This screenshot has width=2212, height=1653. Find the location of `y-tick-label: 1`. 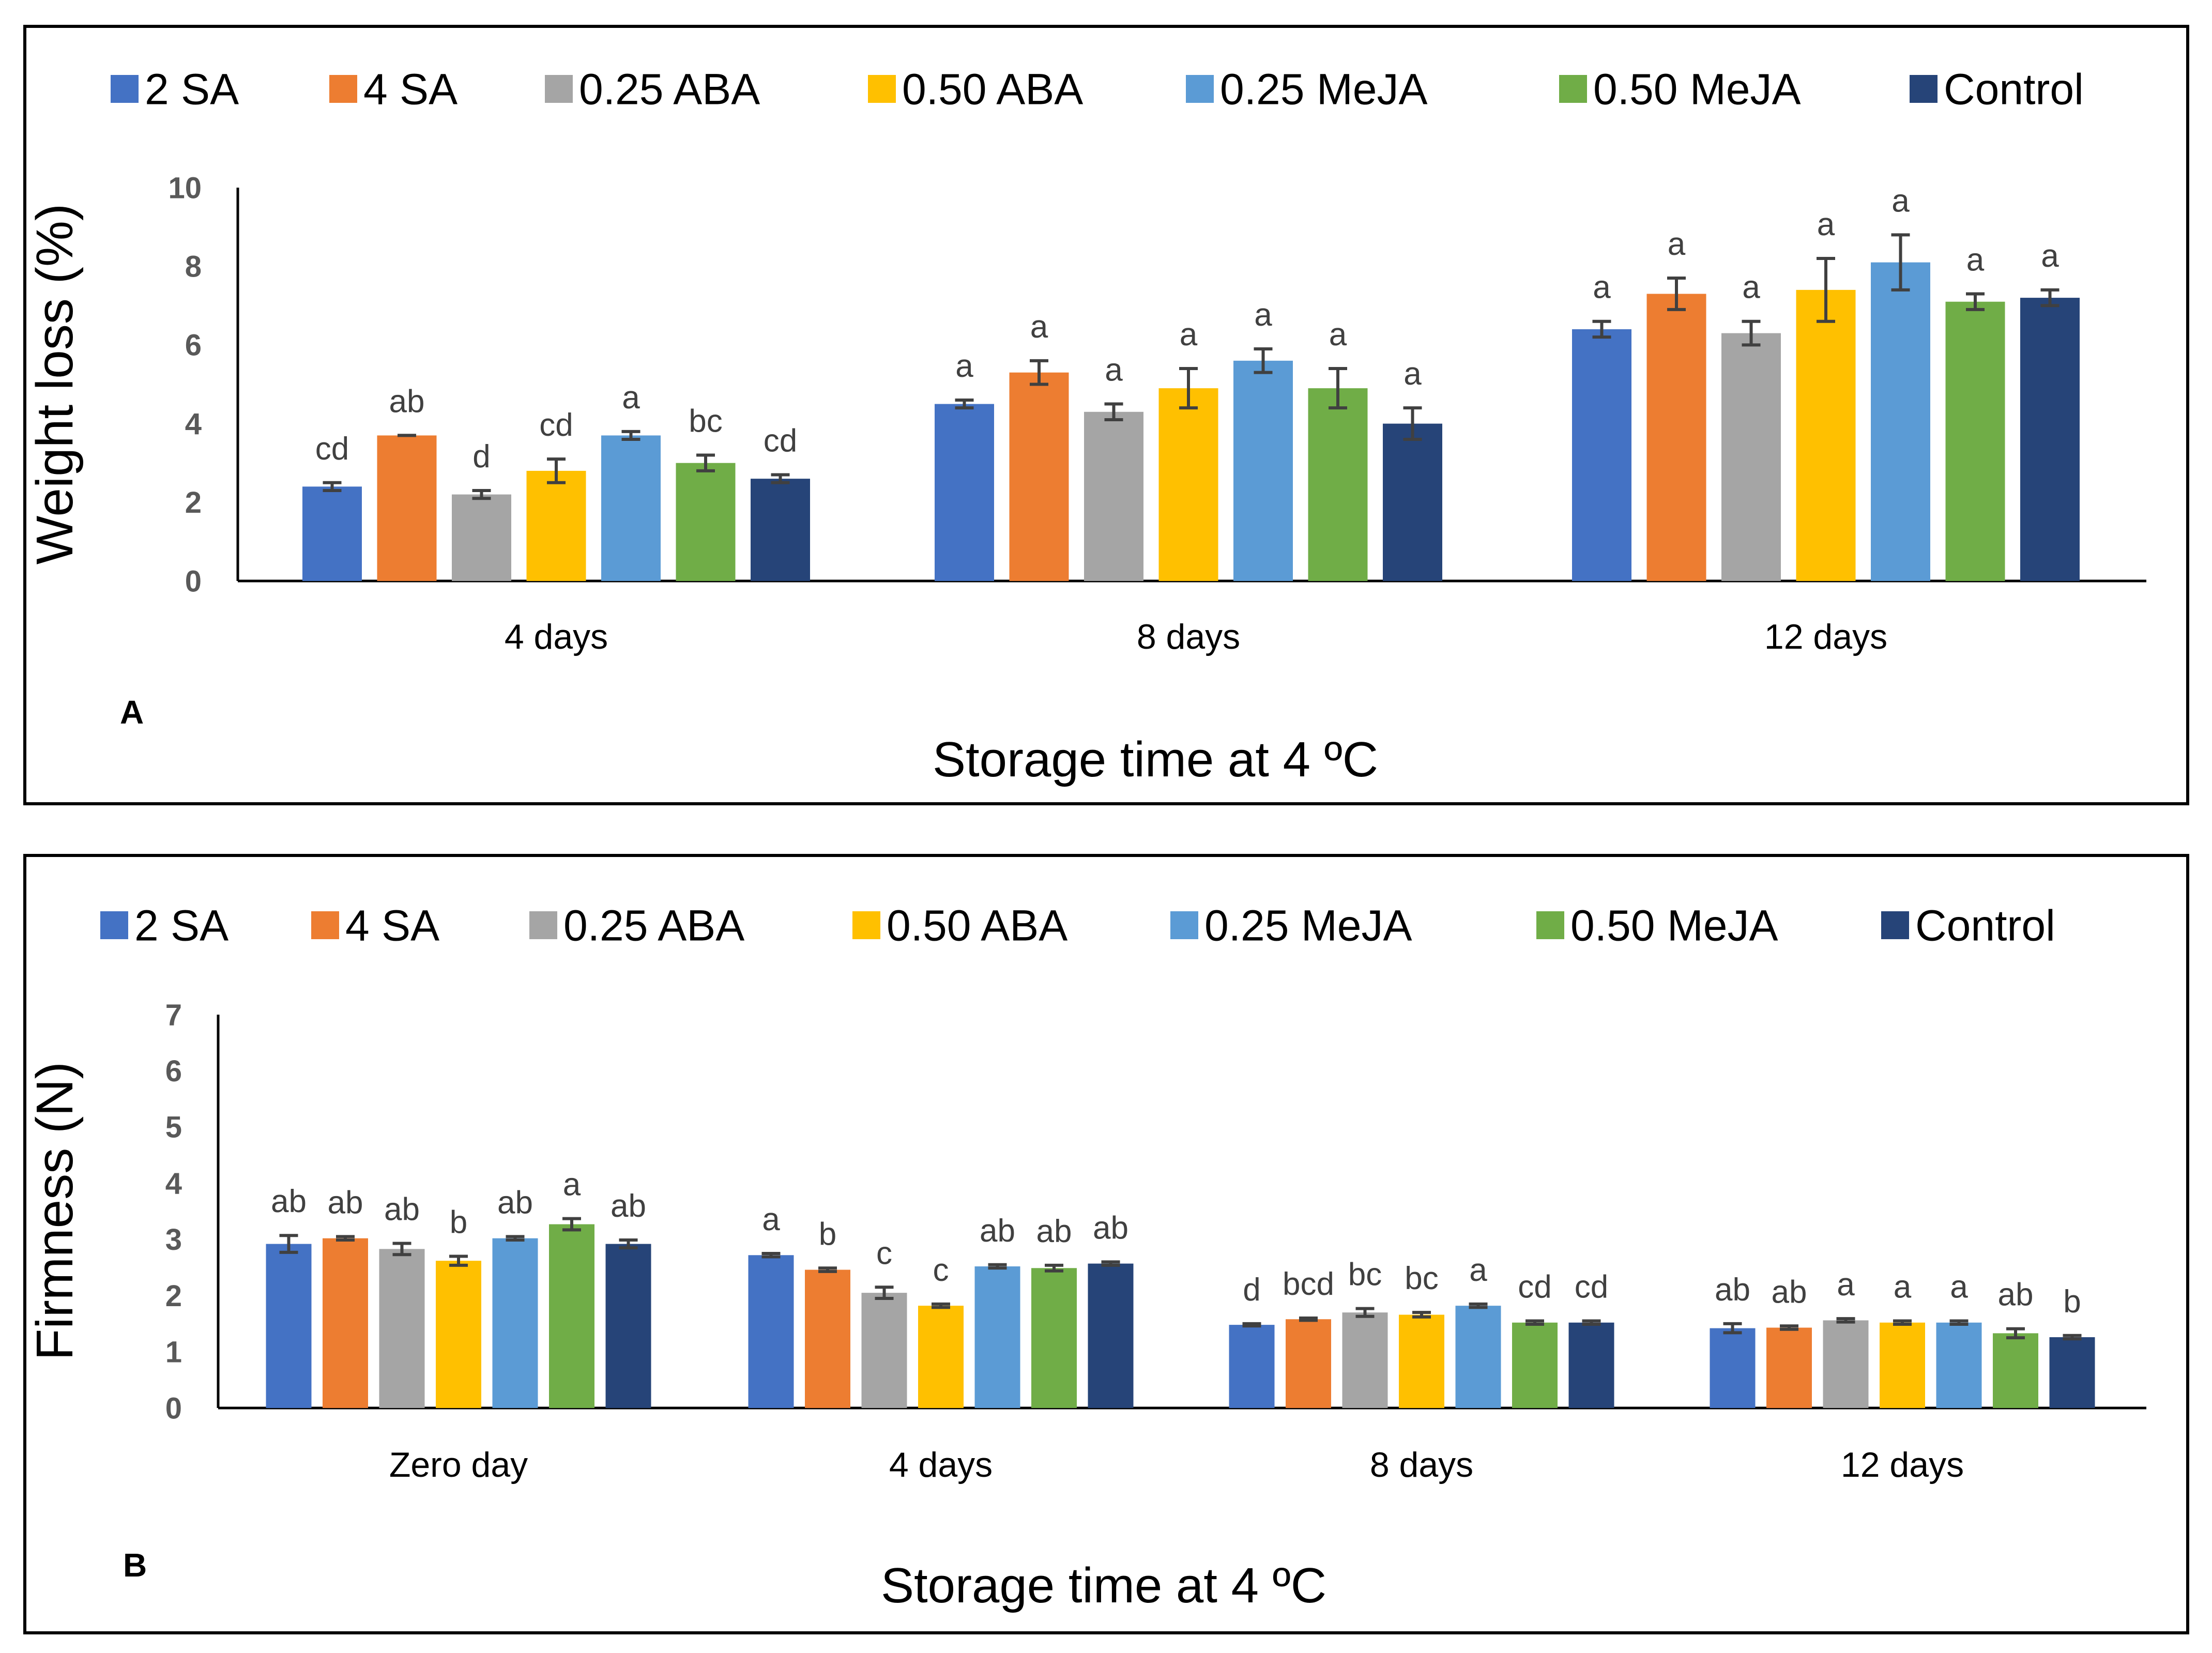

y-tick-label: 1 is located at coordinates (173, 1352).